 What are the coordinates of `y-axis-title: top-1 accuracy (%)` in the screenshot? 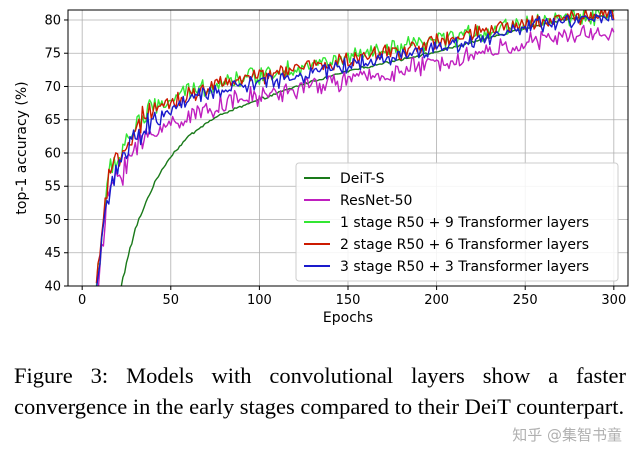 It's located at (22, 147).